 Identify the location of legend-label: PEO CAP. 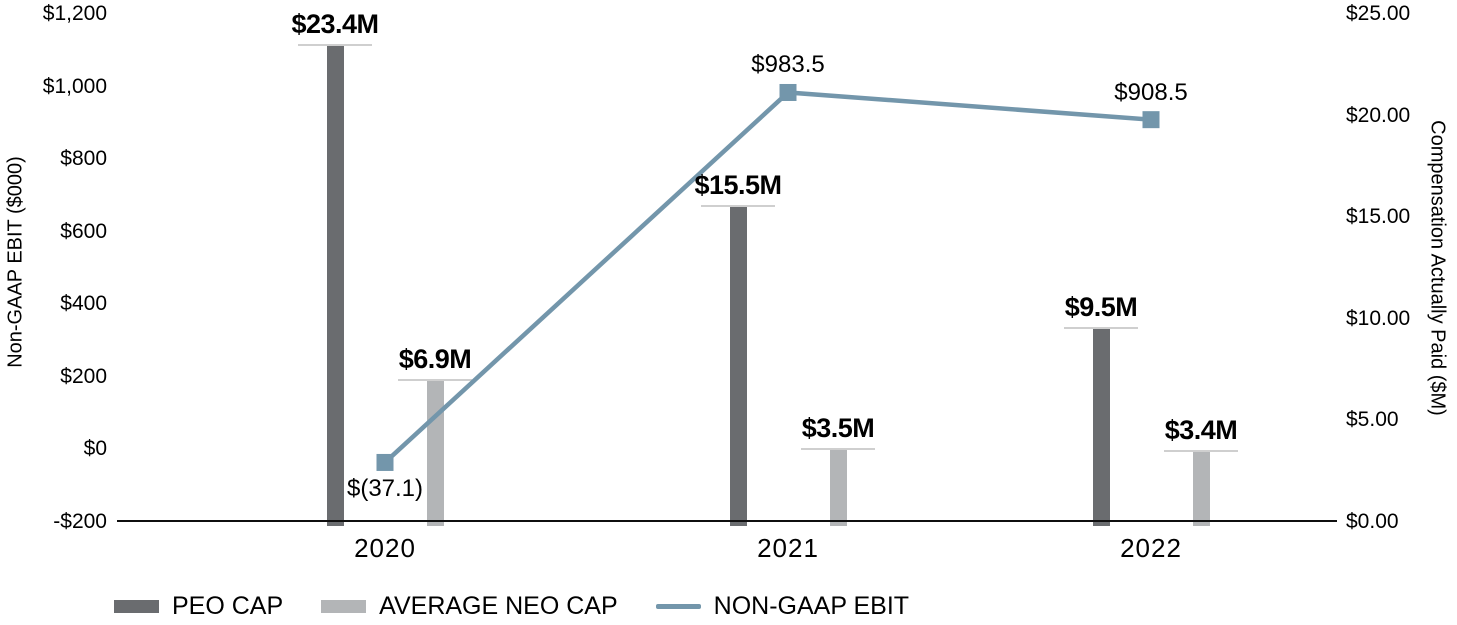
(228, 606).